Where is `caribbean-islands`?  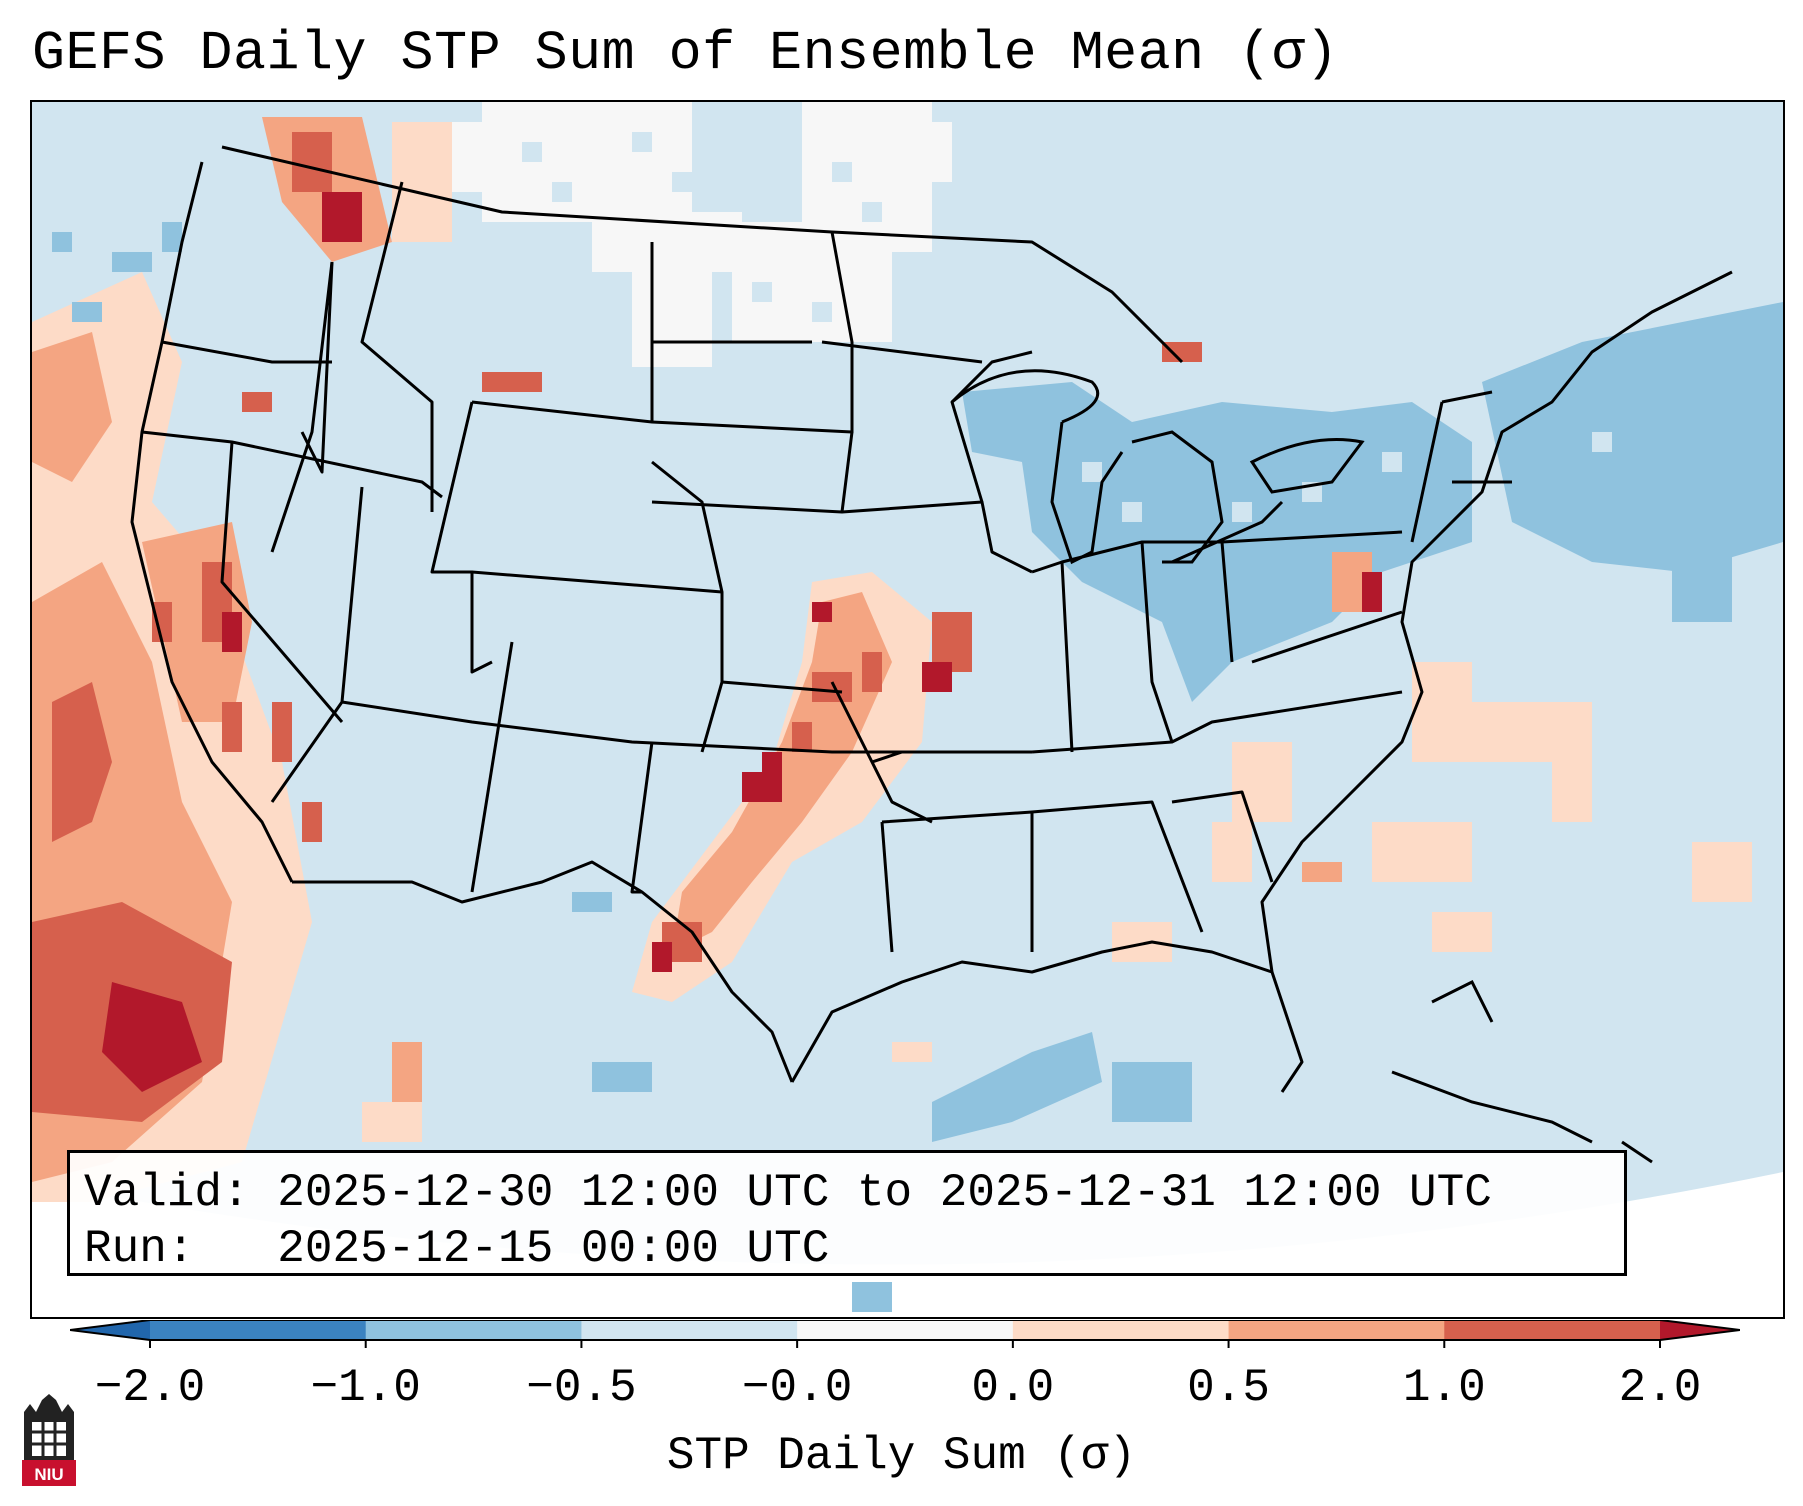 caribbean-islands is located at coordinates (1522, 1071).